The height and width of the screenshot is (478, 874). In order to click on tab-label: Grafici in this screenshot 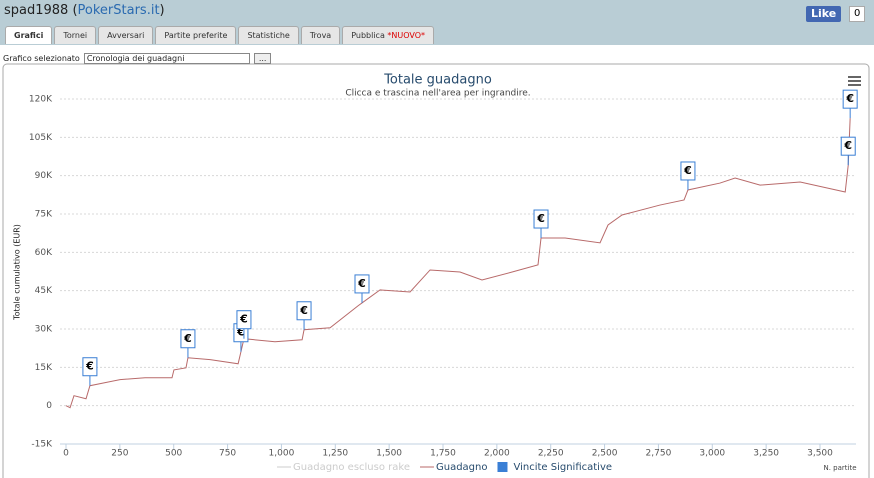, I will do `click(29, 35)`.